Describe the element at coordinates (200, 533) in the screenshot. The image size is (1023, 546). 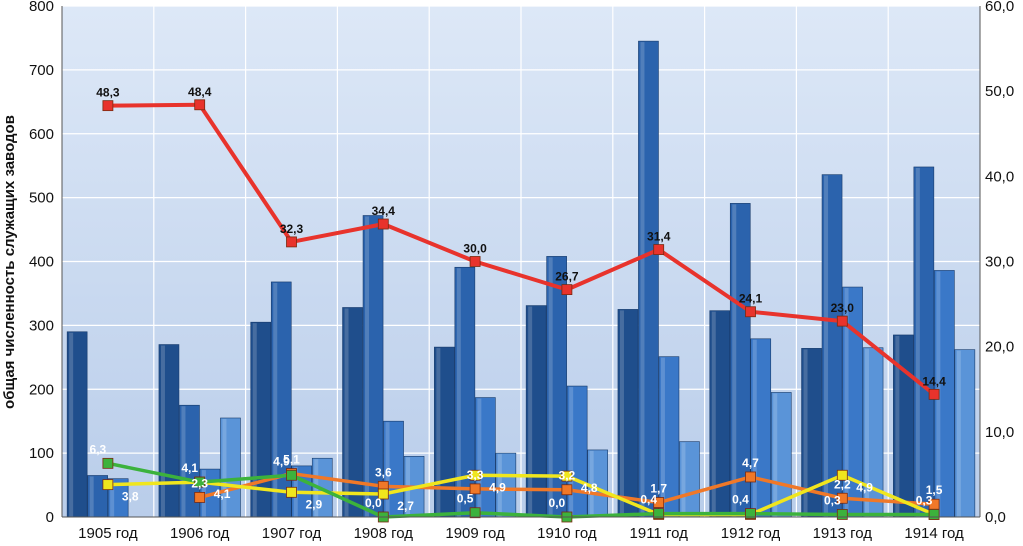
I see `x-tick-label: 1906 год` at that location.